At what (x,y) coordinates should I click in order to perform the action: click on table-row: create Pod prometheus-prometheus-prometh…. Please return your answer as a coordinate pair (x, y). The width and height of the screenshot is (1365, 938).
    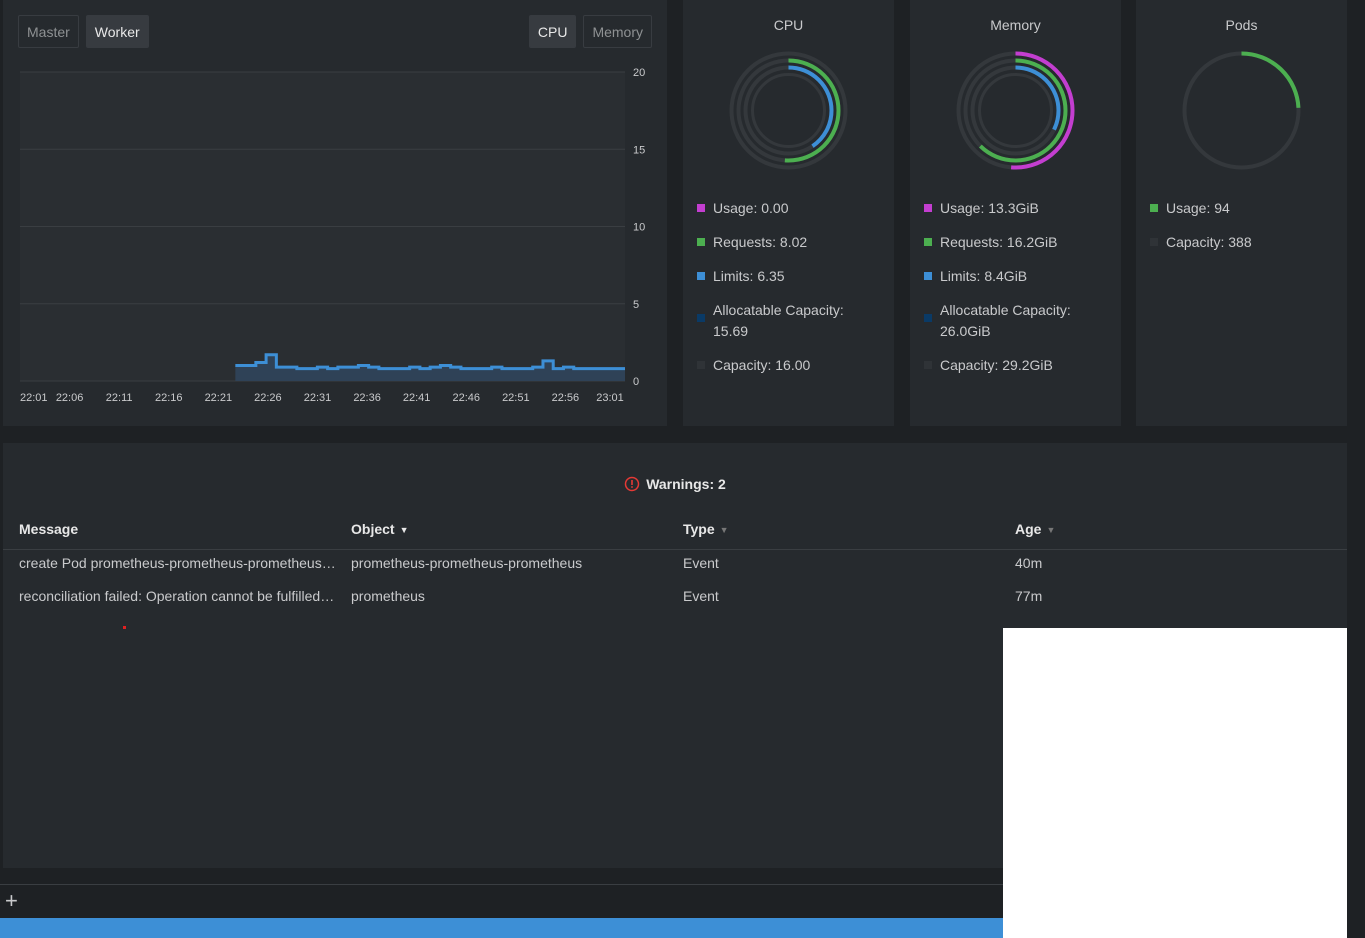
    Looking at the image, I should click on (675, 570).